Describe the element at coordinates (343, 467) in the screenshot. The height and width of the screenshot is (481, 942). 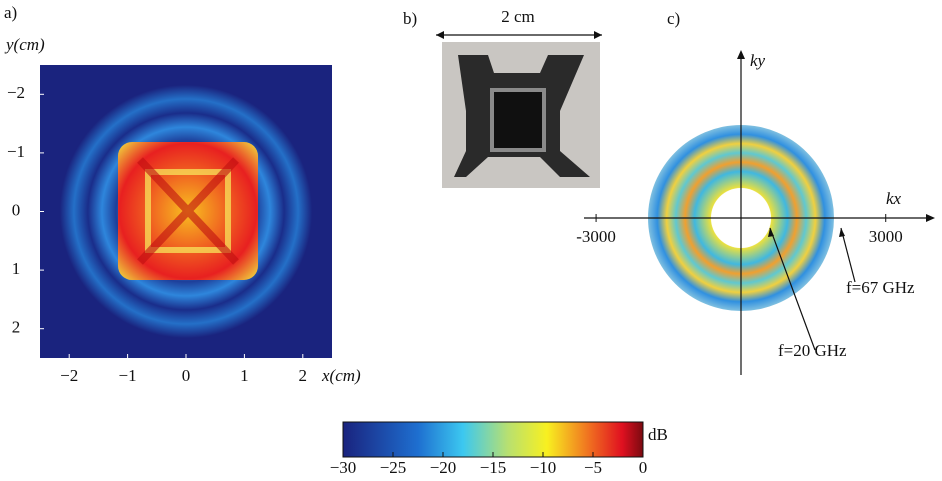
I see `colorbar-tick-label: −30` at that location.